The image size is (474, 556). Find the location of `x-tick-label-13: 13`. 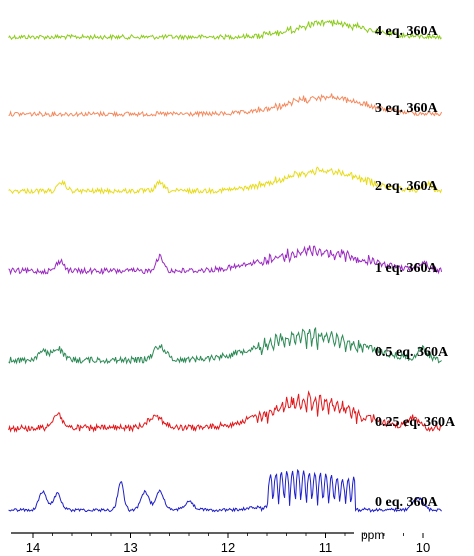

x-tick-label-13: 13 is located at coordinates (130, 547).